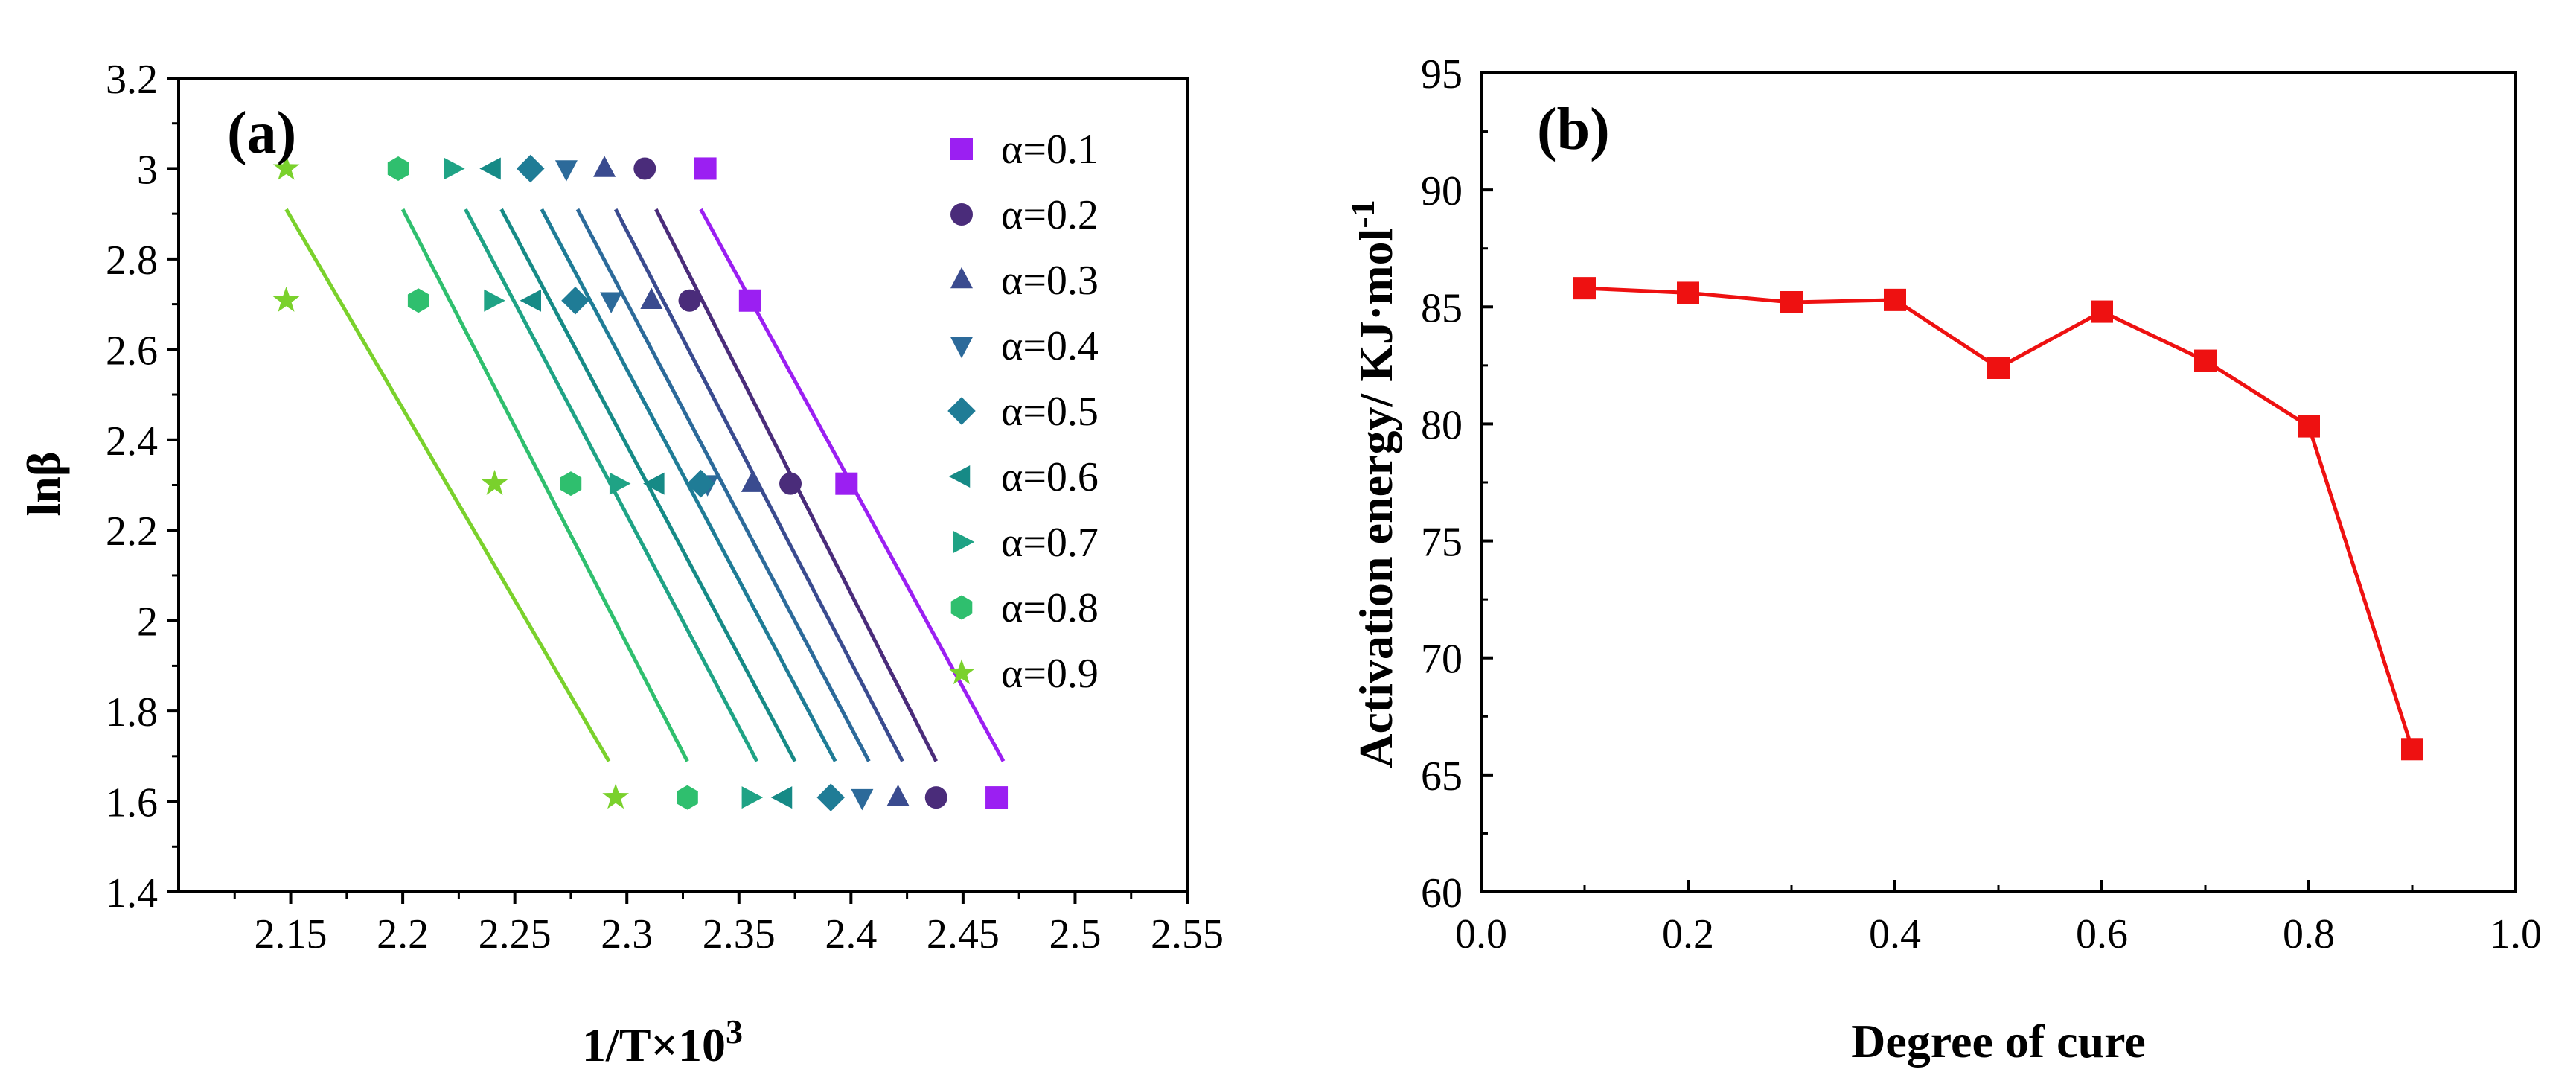 The width and height of the screenshot is (2576, 1081). I want to click on panel-a-y-tick-label: 3, so click(147, 170).